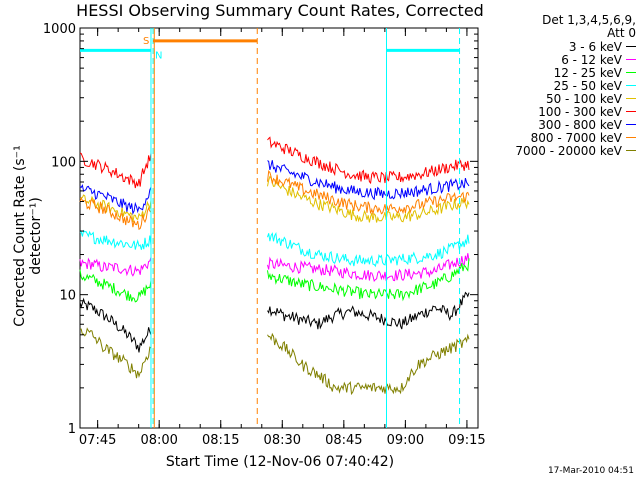 Image resolution: width=640 pixels, height=480 pixels. I want to click on series-50-100-keV-after-gap, so click(368, 199).